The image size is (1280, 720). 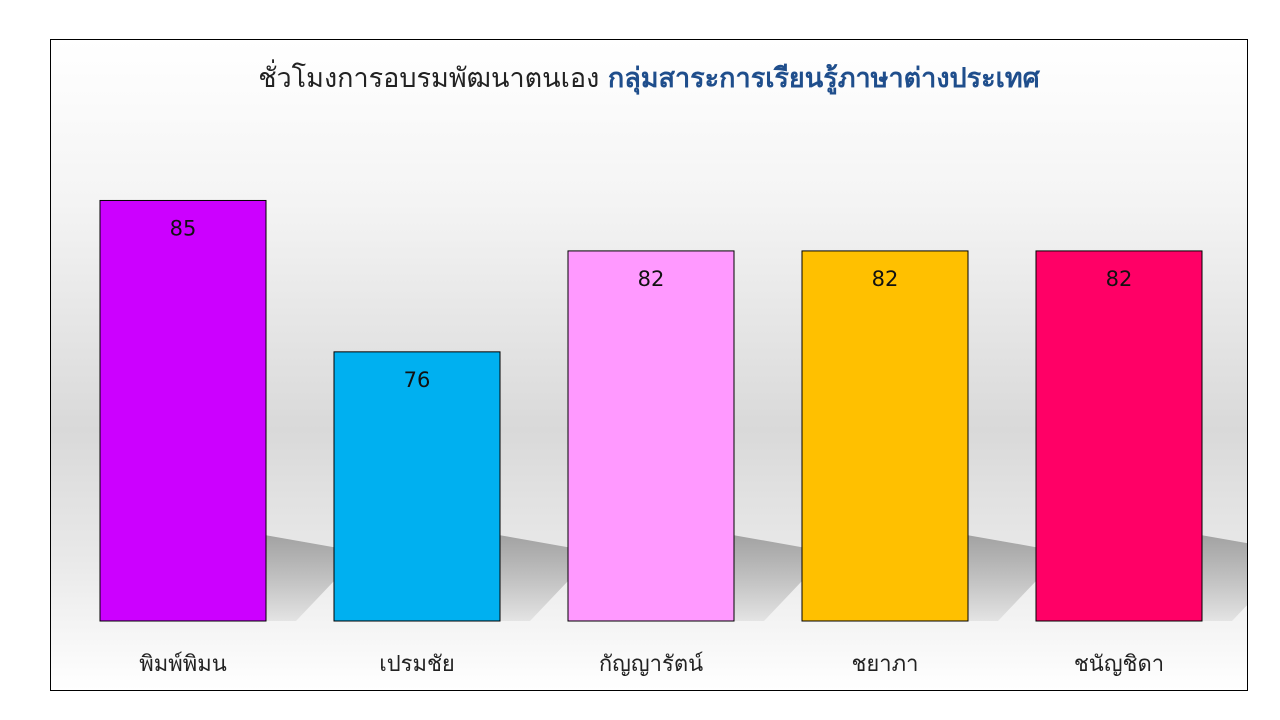 I want to click on data-label: 85, so click(x=183, y=228).